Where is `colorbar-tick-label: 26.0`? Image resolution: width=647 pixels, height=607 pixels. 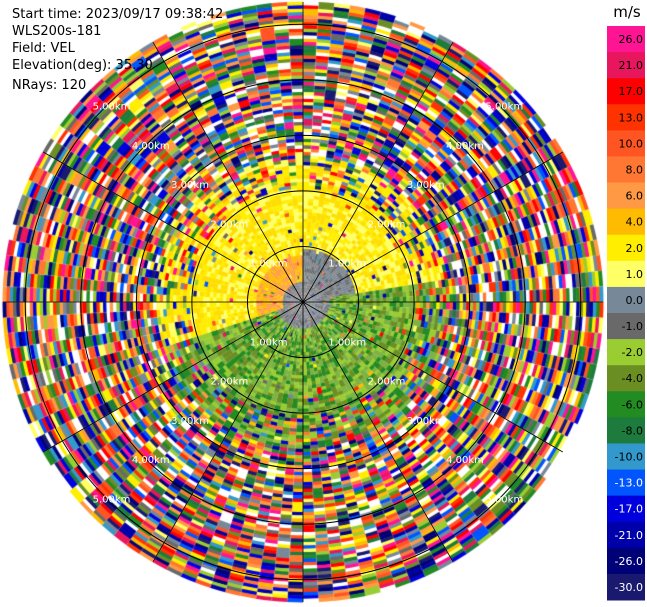
colorbar-tick-label: 26.0 is located at coordinates (631, 39).